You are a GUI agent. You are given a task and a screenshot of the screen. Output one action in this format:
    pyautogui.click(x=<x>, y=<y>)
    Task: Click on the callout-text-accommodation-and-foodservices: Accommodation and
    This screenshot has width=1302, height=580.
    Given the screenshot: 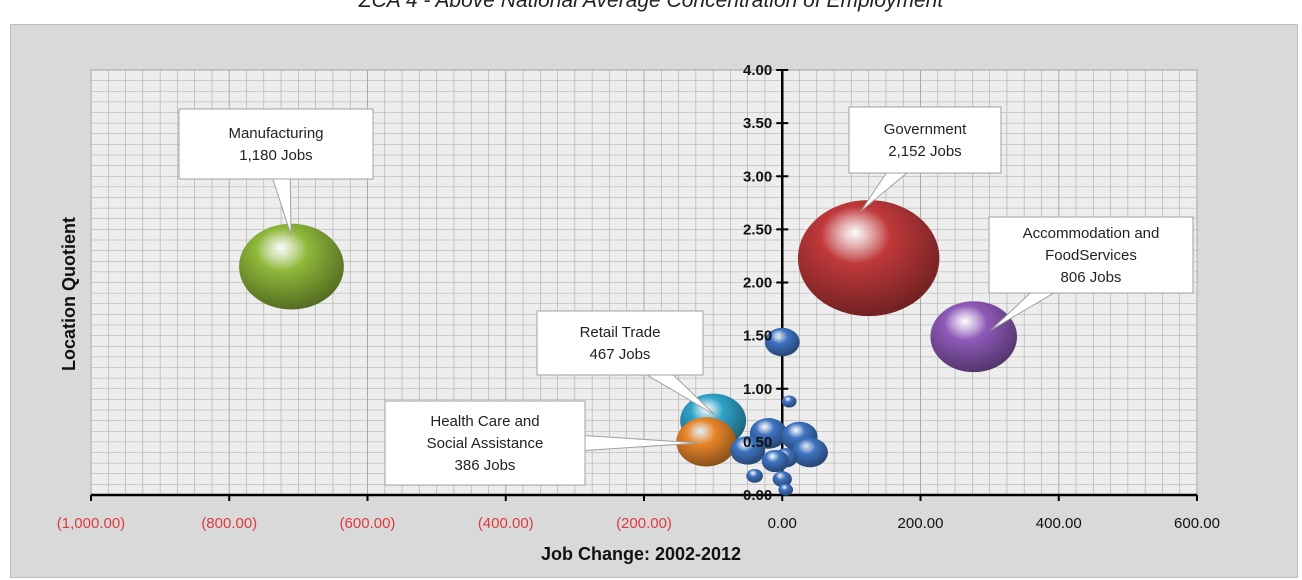 What is the action you would take?
    pyautogui.click(x=1091, y=233)
    